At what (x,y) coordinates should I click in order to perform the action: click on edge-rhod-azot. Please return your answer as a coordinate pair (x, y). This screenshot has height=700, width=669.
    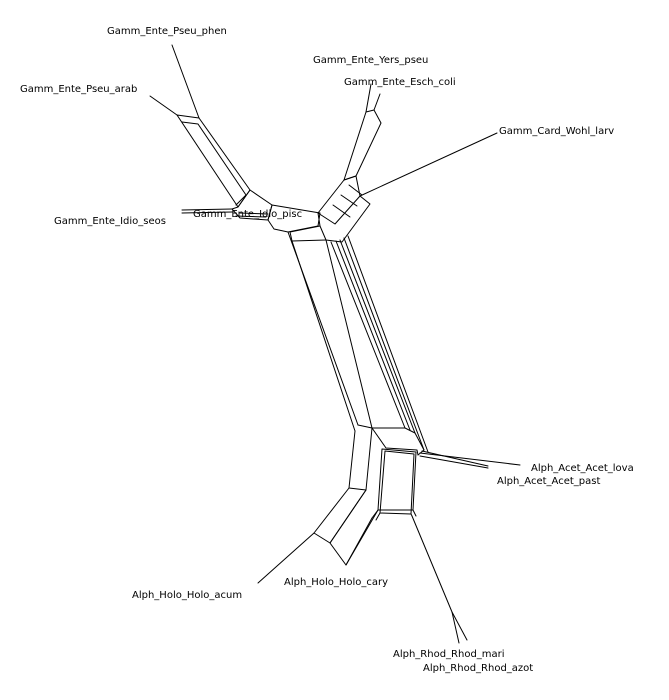
    Looking at the image, I should click on (459, 626).